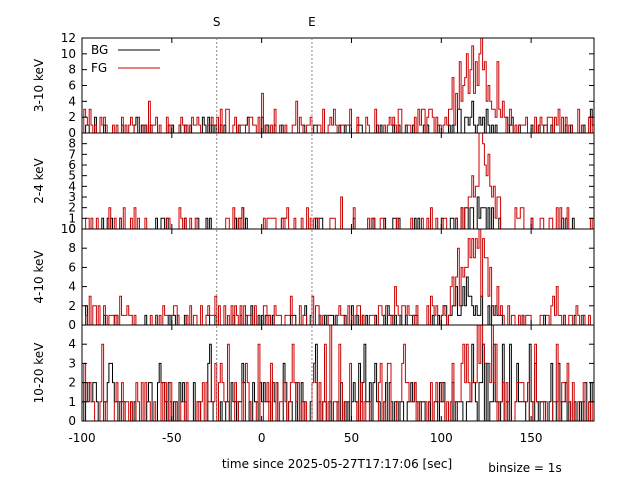 Image resolution: width=640 pixels, height=480 pixels. Describe the element at coordinates (441, 438) in the screenshot. I see `x-tick-label: 100` at that location.